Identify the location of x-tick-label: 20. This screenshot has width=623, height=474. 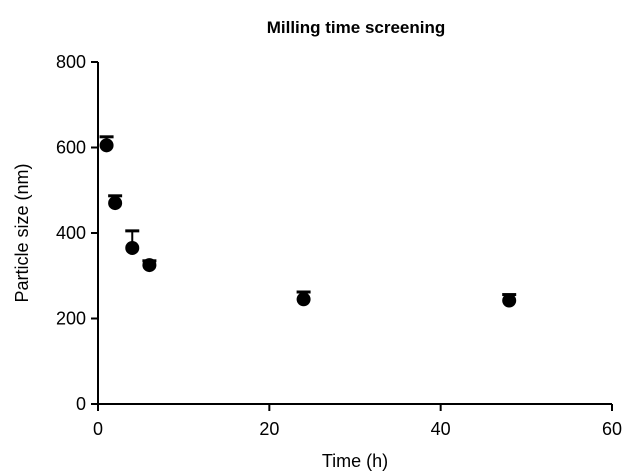
(269, 429).